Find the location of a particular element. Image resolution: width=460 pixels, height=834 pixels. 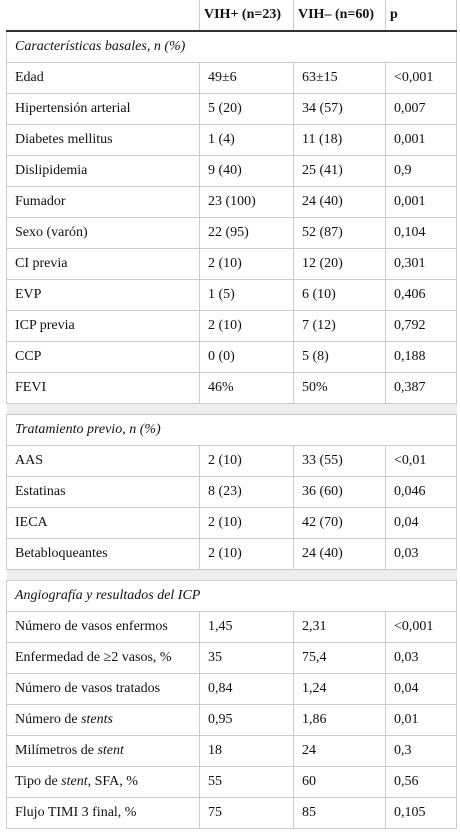

value-cell: 0,56 is located at coordinates (421, 782).